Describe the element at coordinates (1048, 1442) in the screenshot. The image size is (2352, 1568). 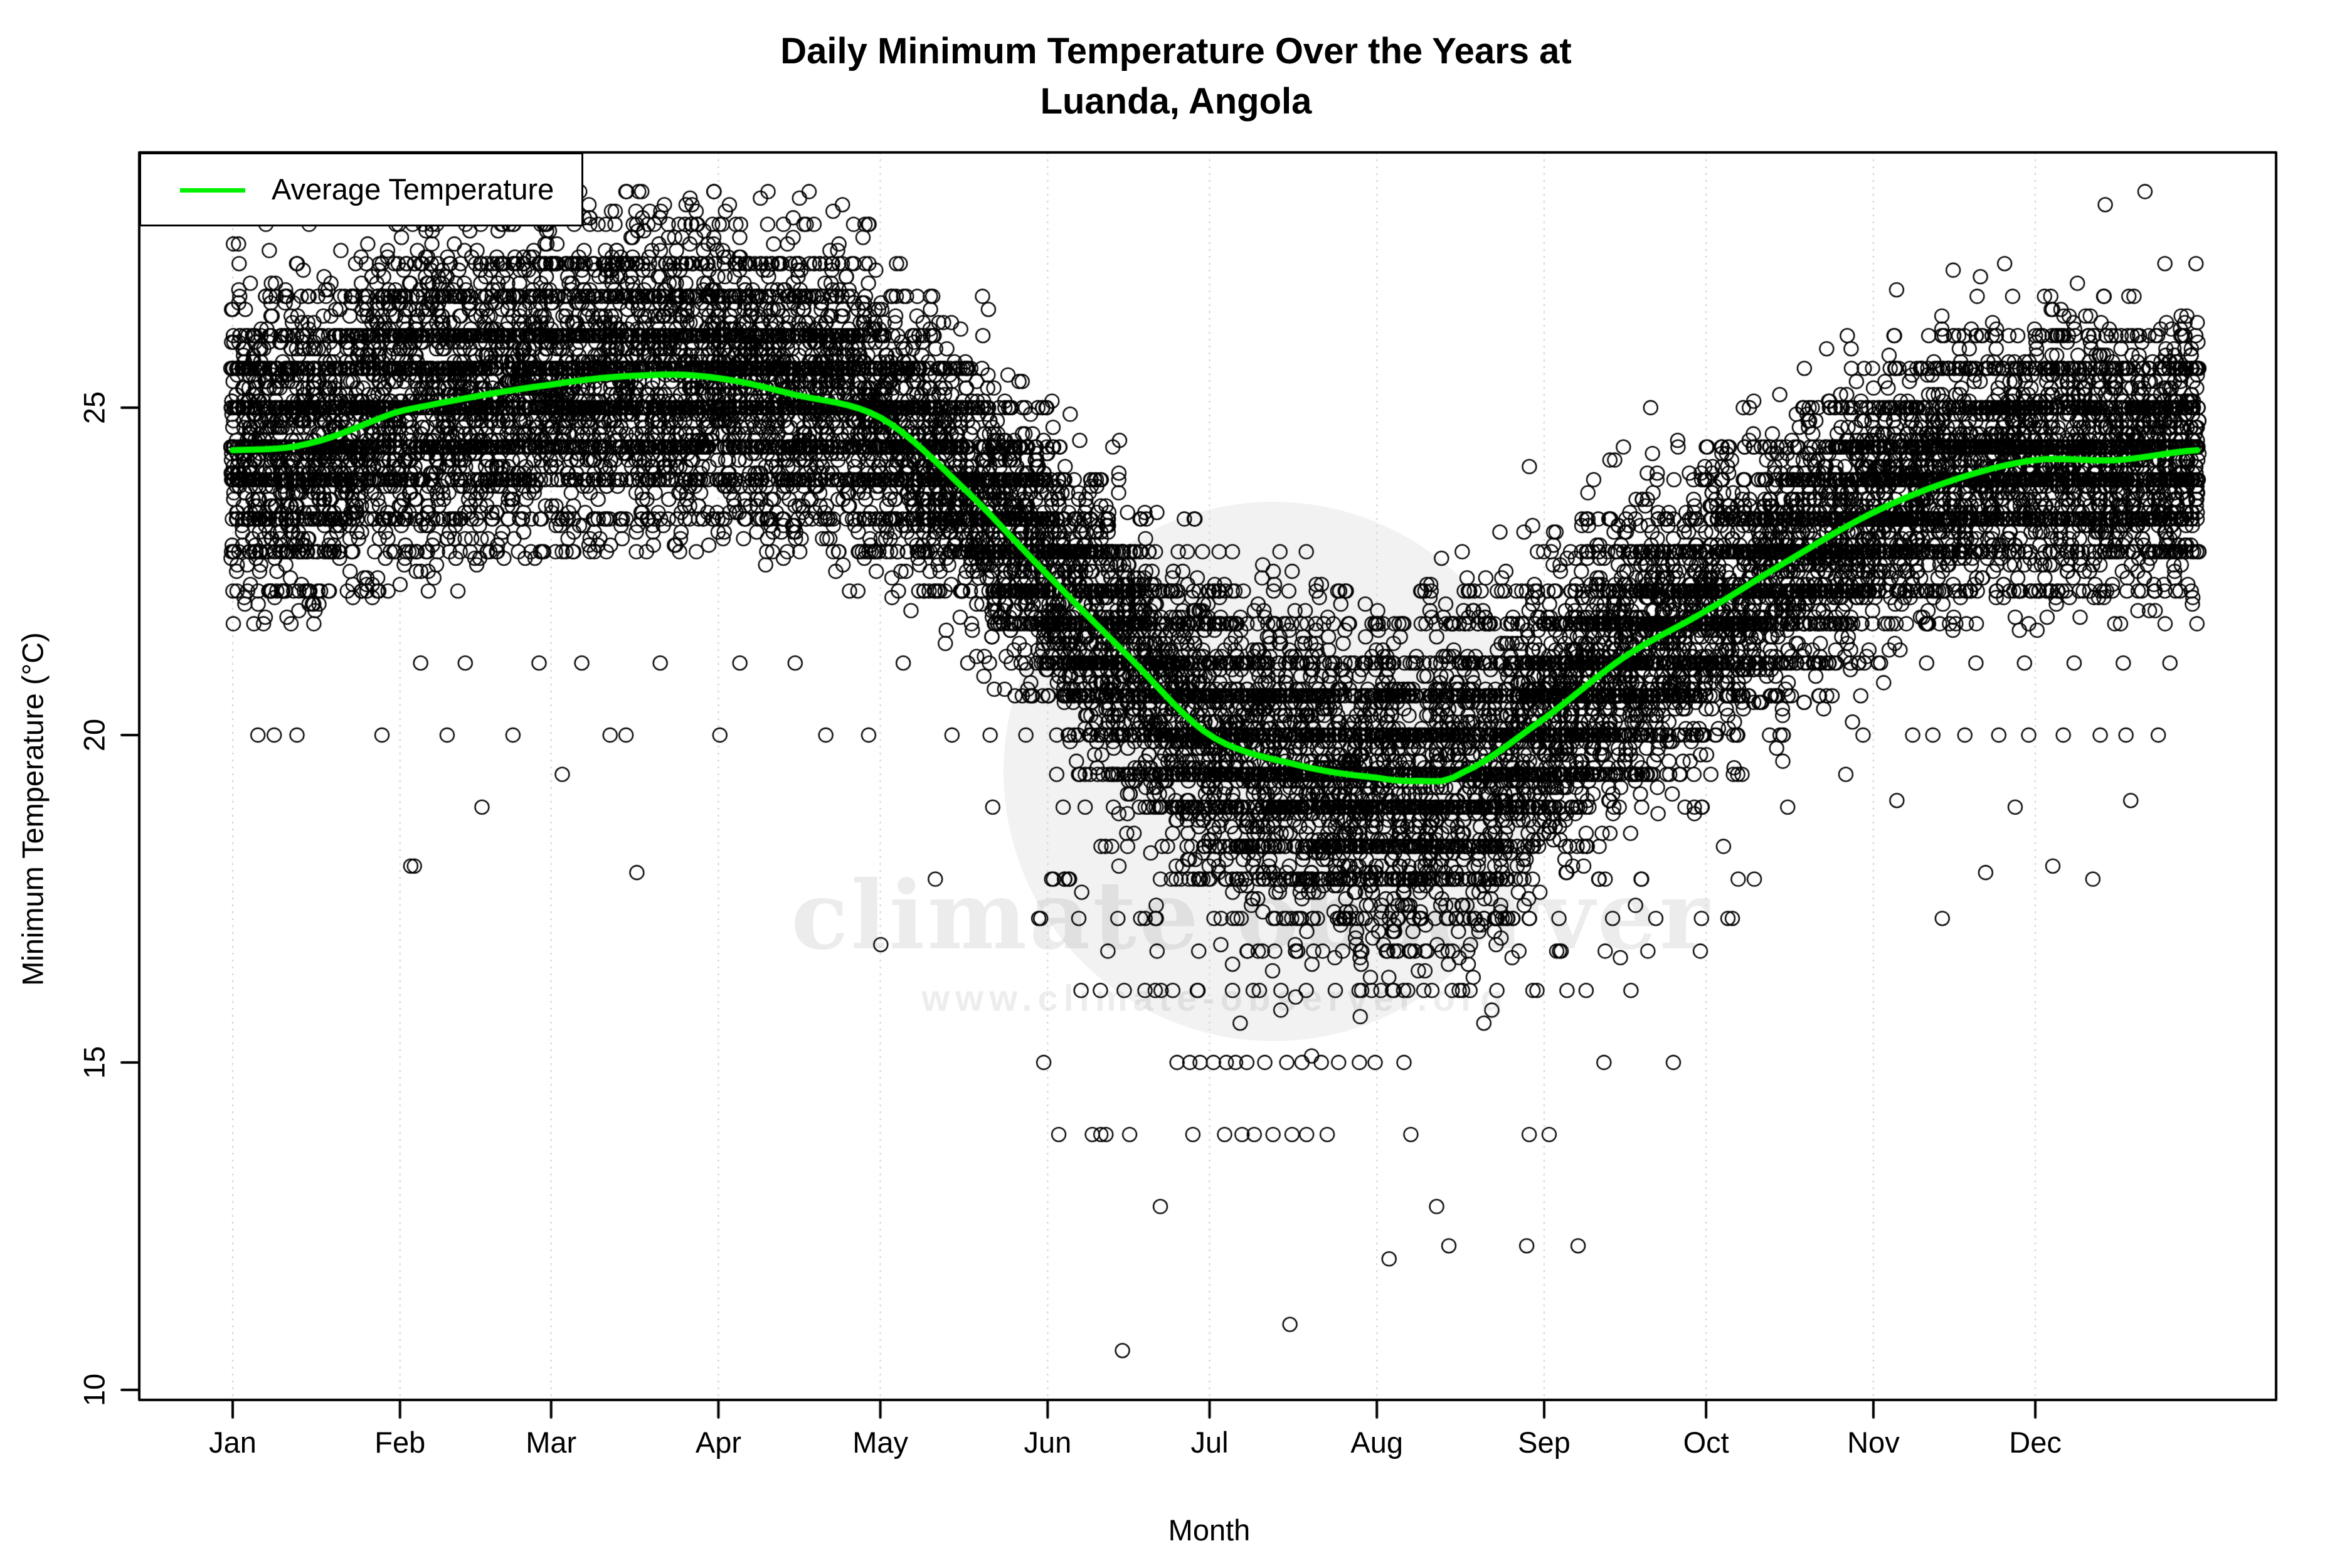
I see `x-tick-label-jun: Jun` at that location.